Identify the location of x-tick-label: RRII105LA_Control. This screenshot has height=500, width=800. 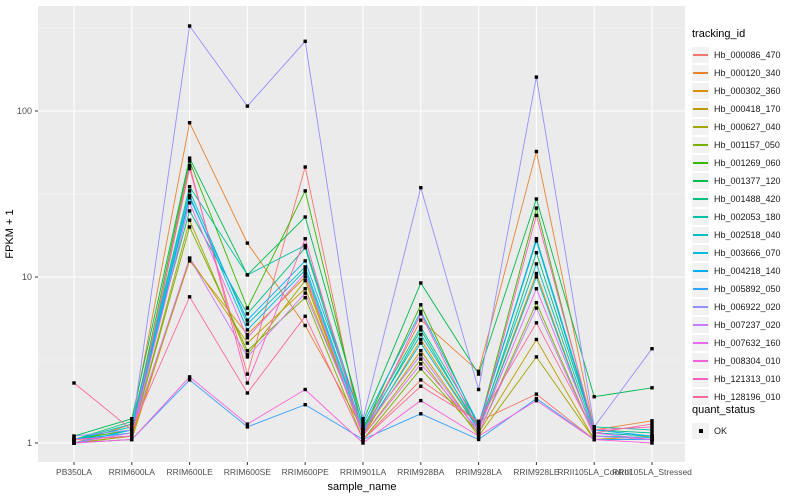
(594, 472).